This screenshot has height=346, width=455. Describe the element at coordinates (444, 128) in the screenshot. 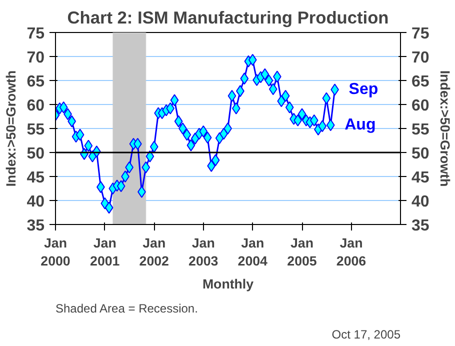

I see `y2-axis-title: Index:>50=Growth` at that location.